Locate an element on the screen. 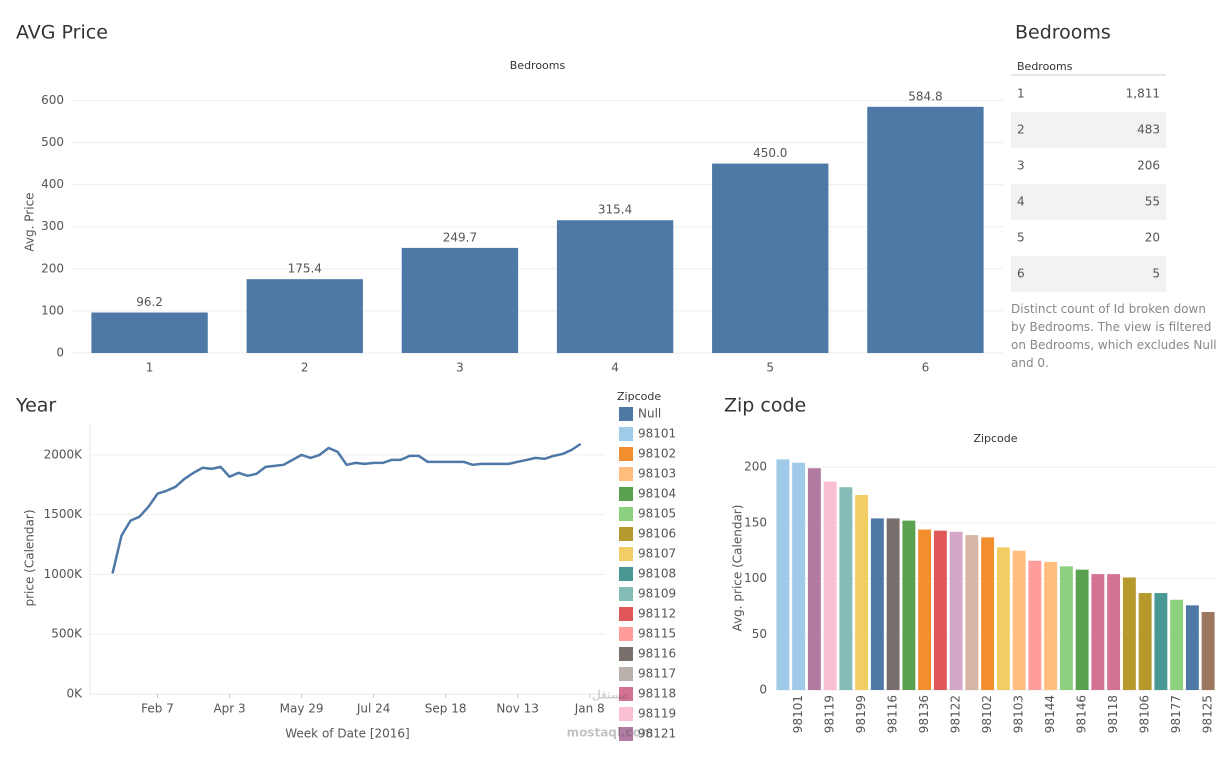 The height and width of the screenshot is (760, 1224). table-cell: 1 is located at coordinates (1021, 94).